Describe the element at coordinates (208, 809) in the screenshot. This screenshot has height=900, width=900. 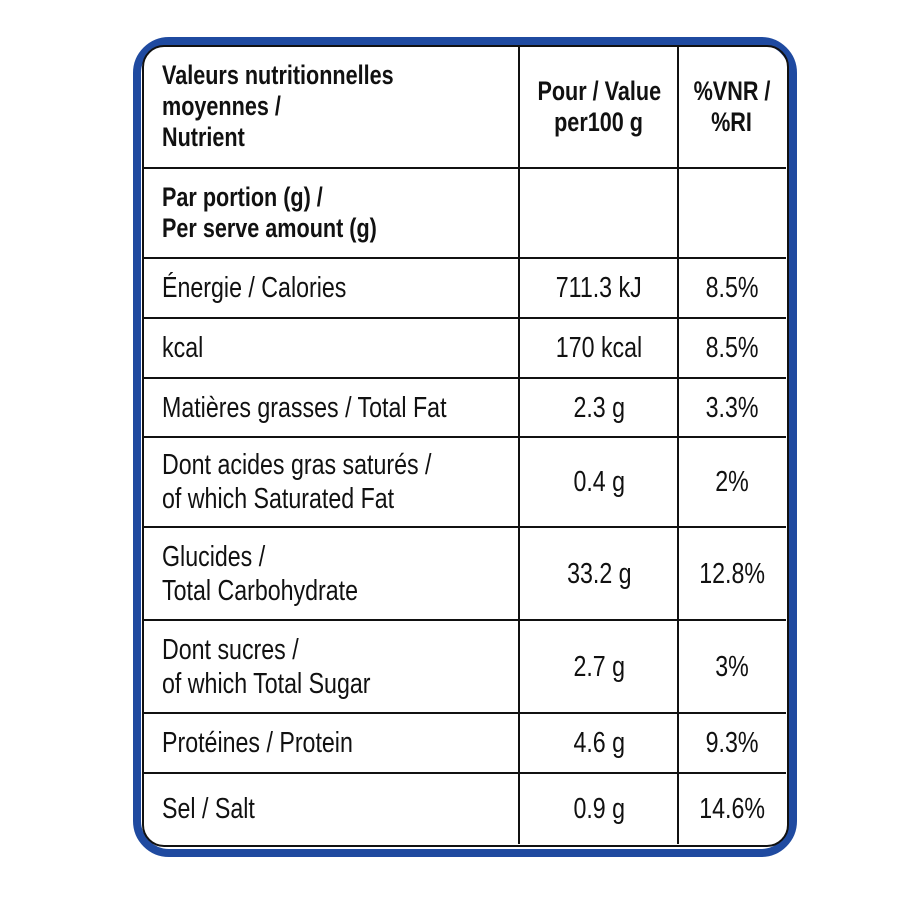
I see `cell-text: Sel / Salt` at that location.